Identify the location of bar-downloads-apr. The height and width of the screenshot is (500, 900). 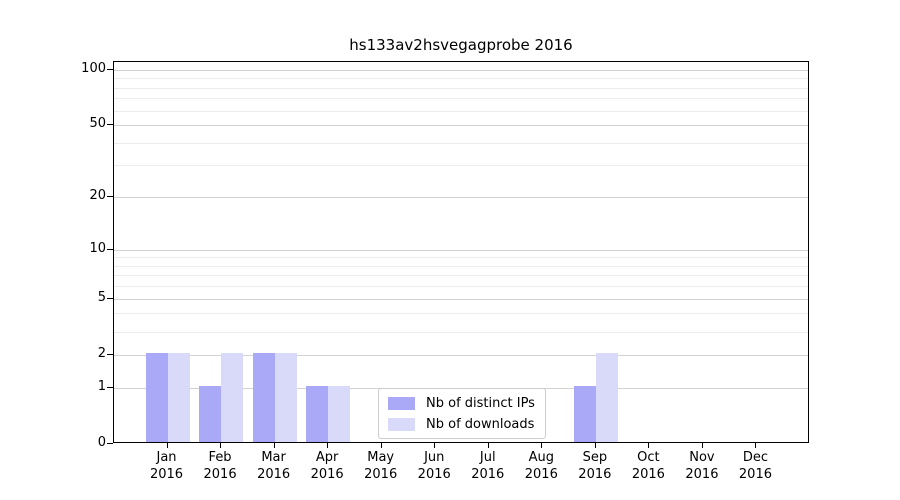
(339, 413).